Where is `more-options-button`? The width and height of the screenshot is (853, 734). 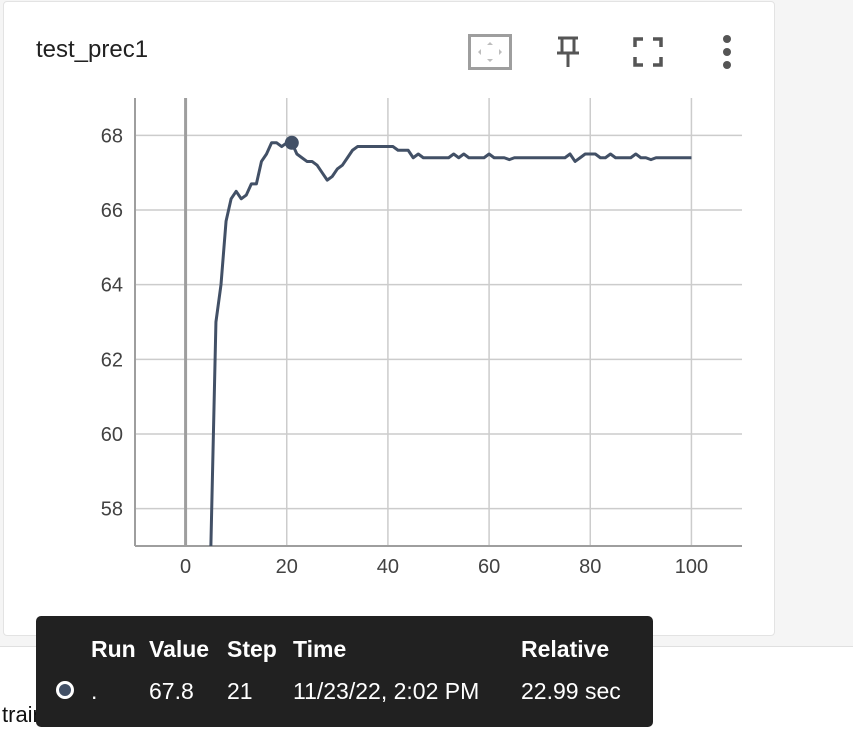 more-options-button is located at coordinates (727, 52).